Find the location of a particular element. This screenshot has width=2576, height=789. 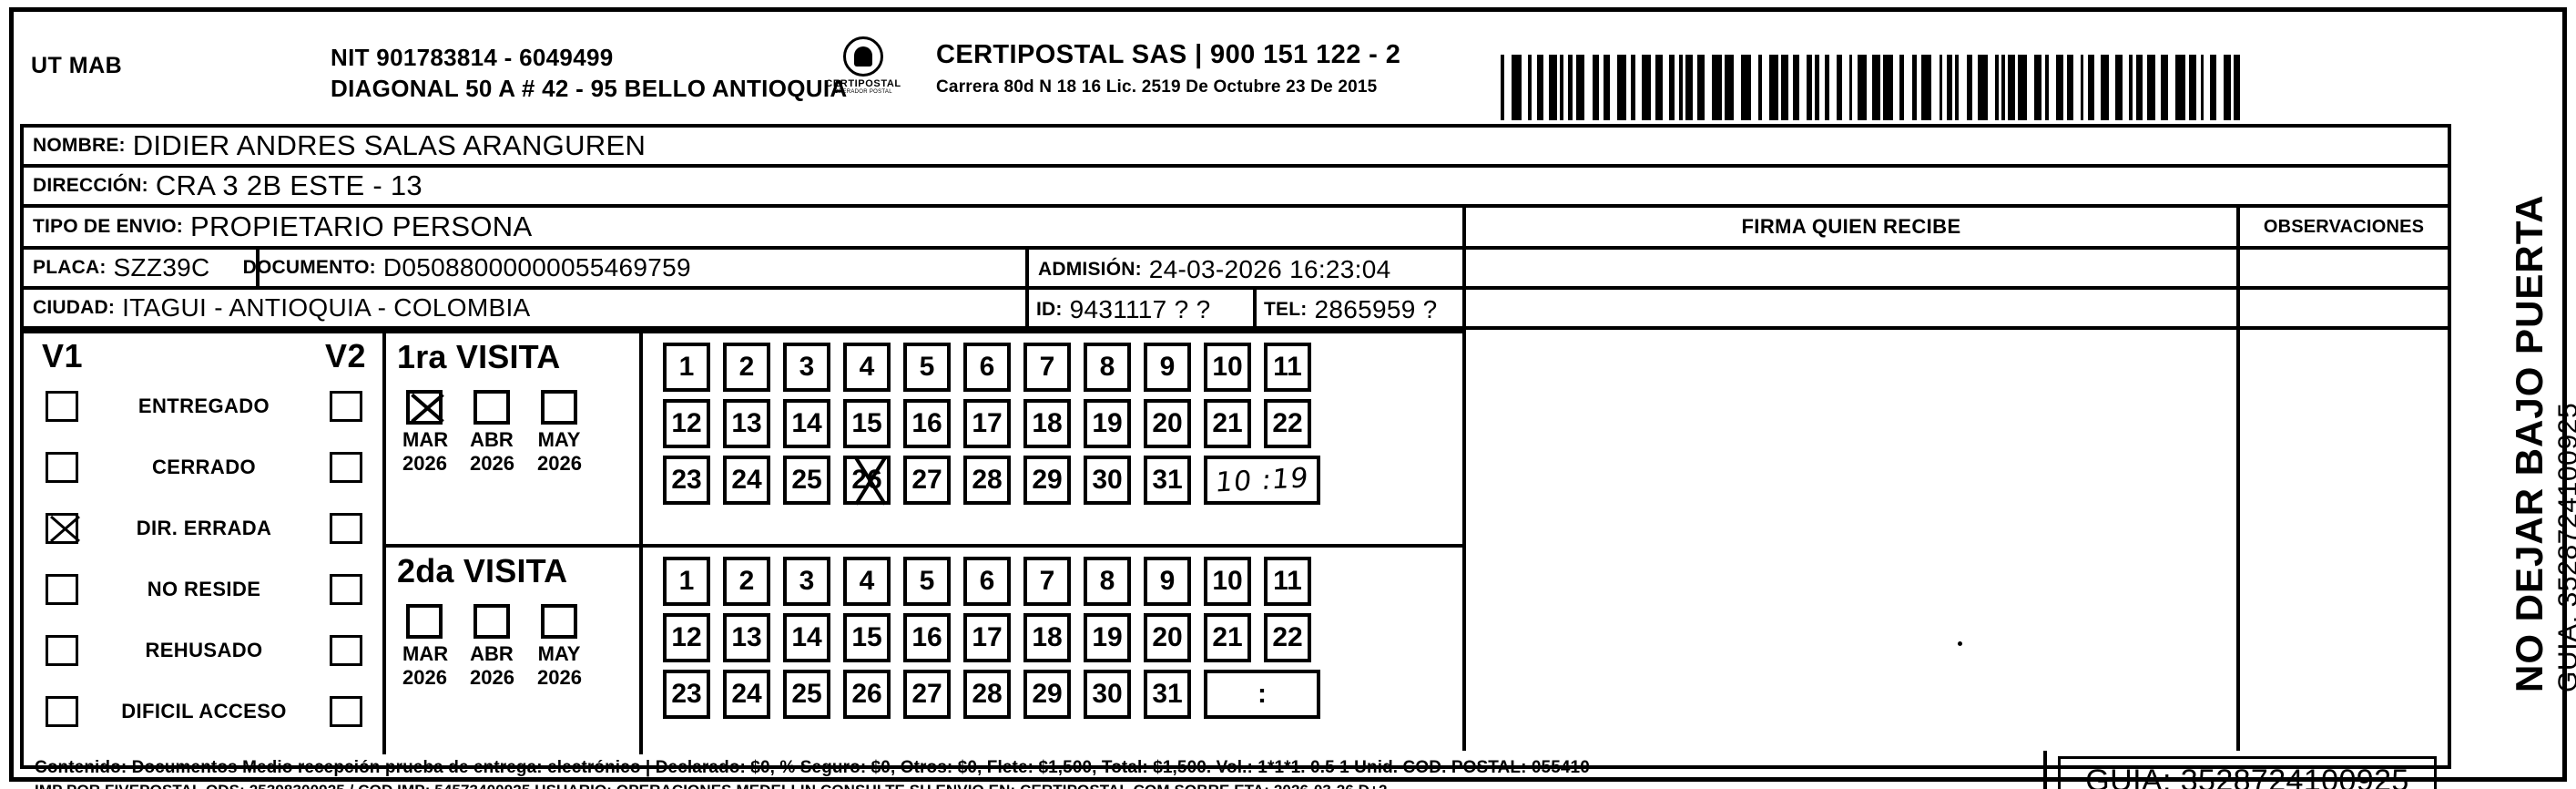

checkbox-v1-entregado is located at coordinates (62, 406).